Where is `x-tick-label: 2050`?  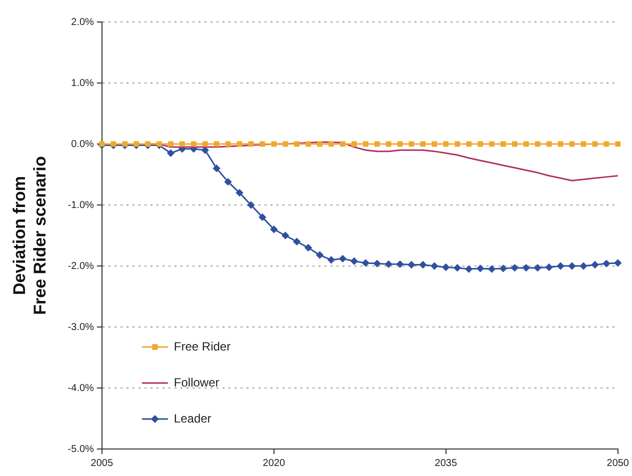 x-tick-label: 2050 is located at coordinates (618, 463).